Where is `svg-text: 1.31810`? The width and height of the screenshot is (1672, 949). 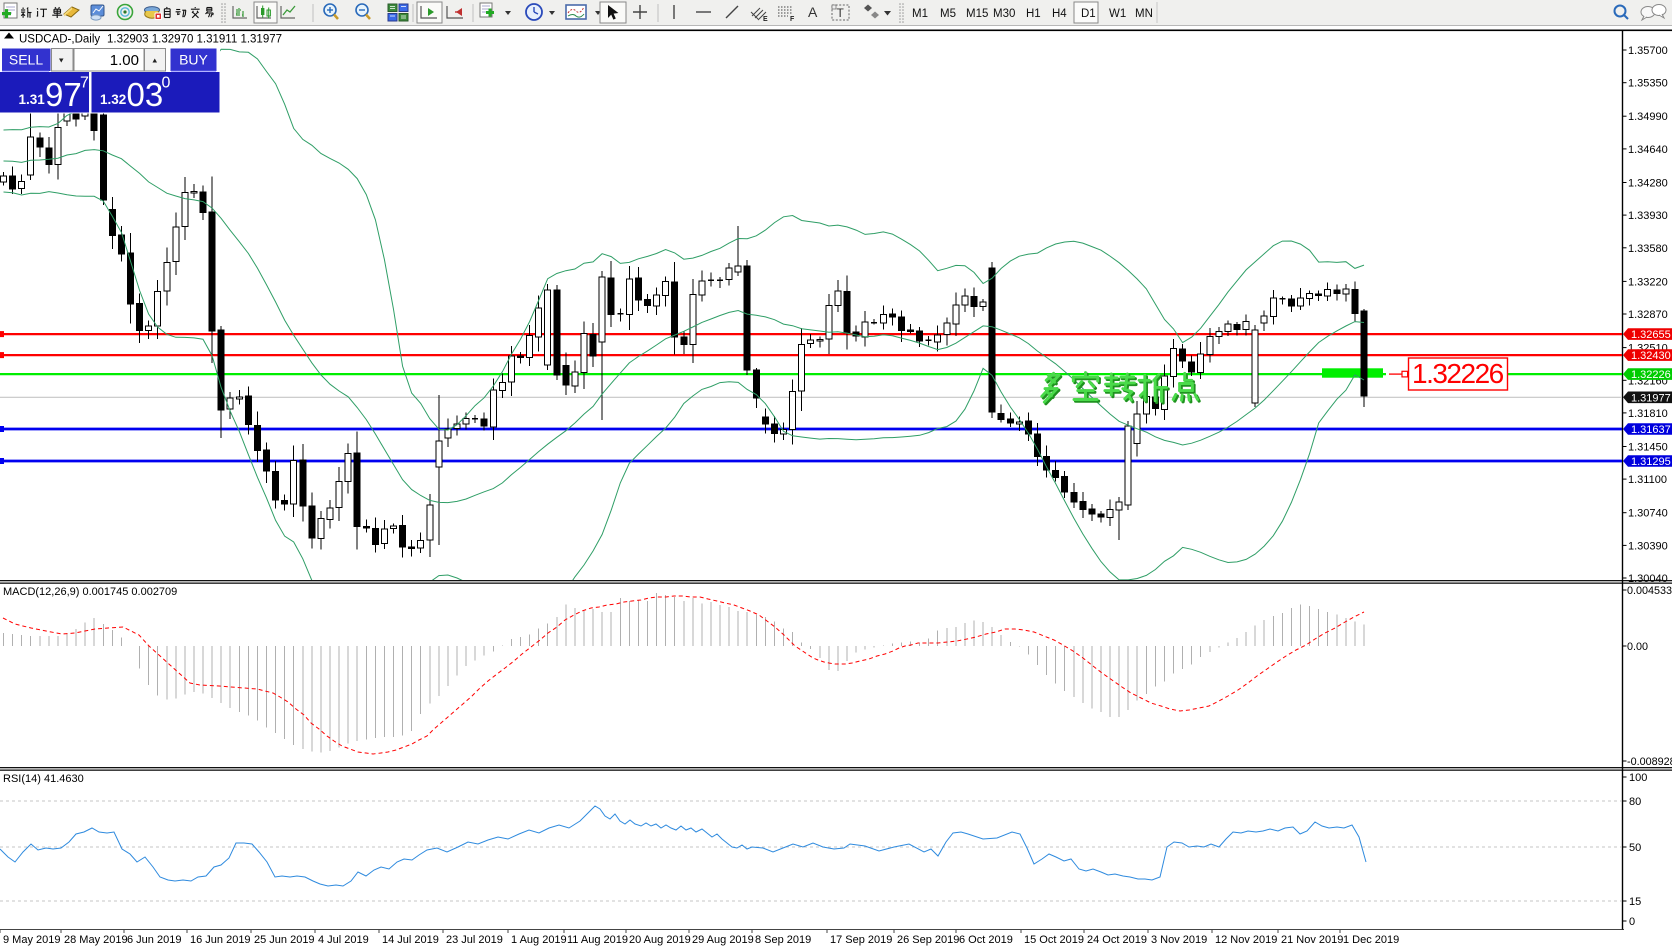
svg-text: 1.31810 is located at coordinates (1648, 414).